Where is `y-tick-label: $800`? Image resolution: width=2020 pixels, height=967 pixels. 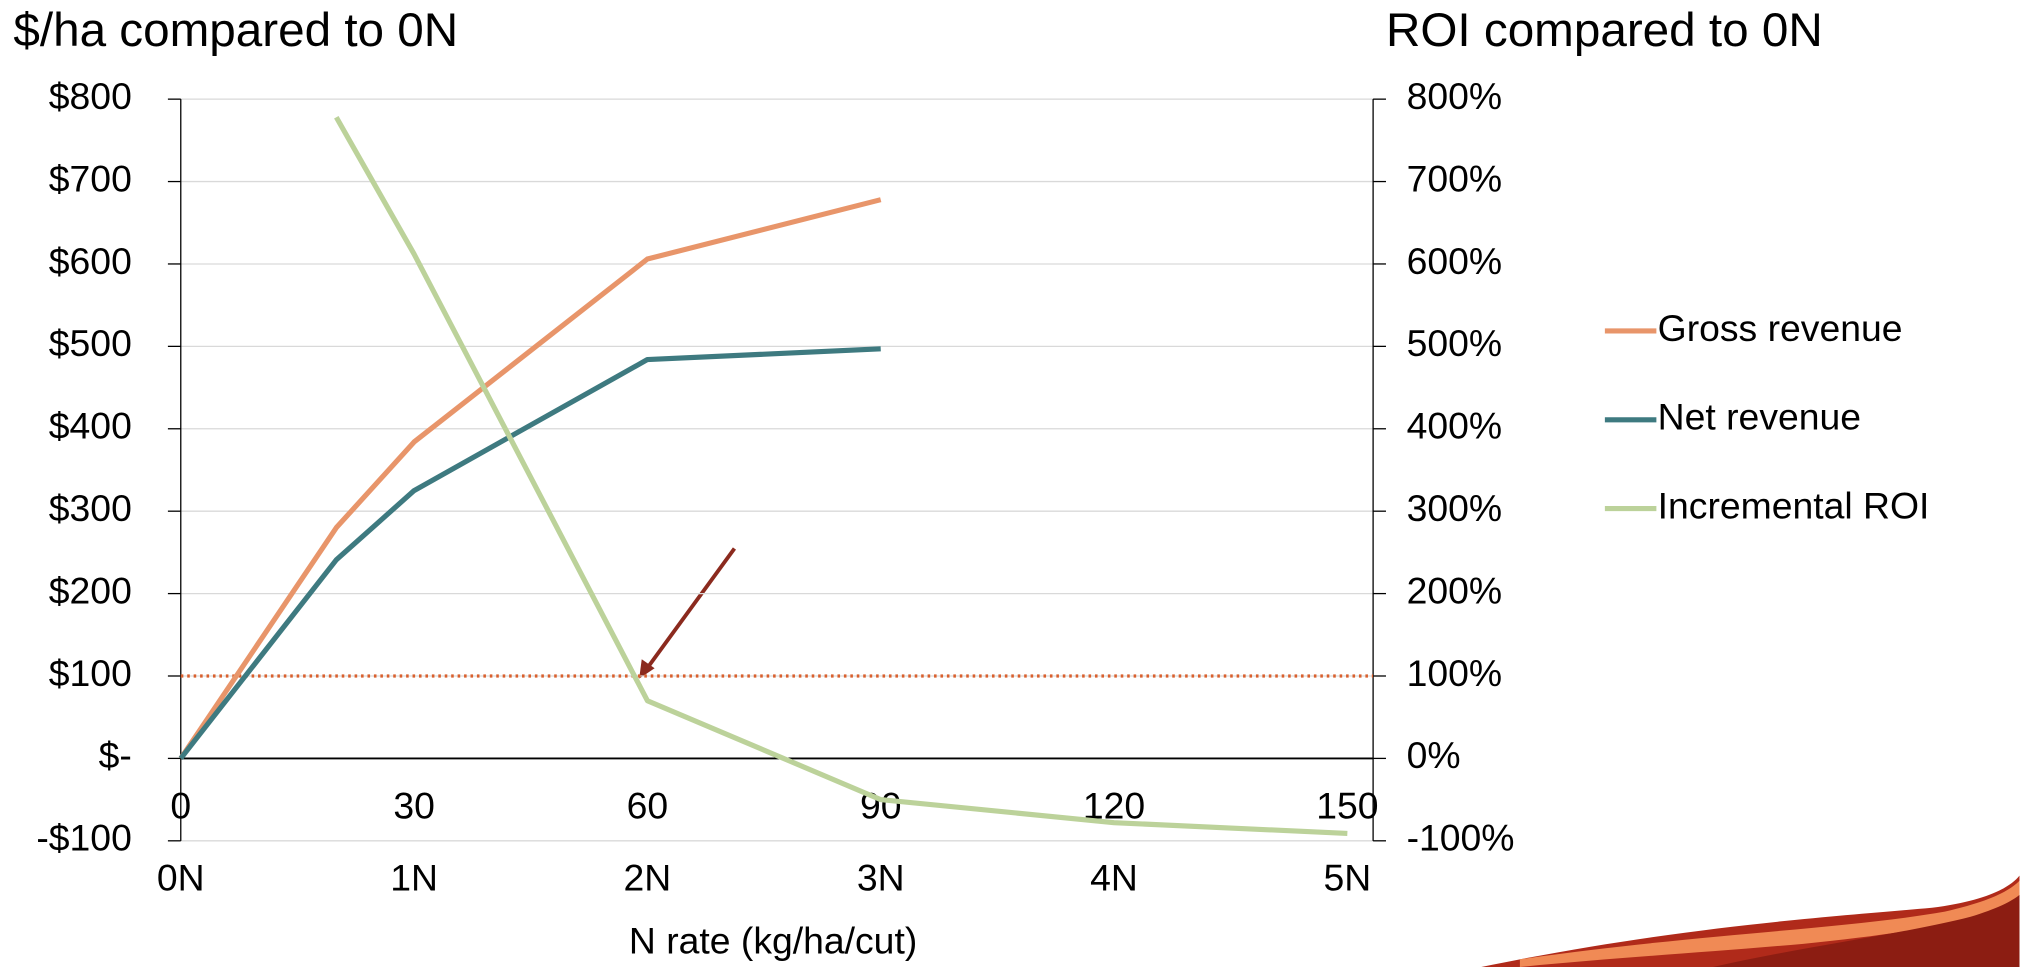 y-tick-label: $800 is located at coordinates (90, 96).